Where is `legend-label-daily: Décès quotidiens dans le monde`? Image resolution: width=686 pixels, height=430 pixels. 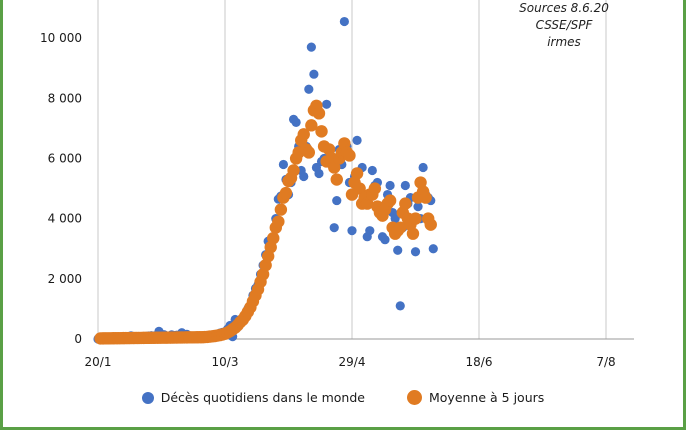 legend-label-daily: Décès quotidiens dans le monde is located at coordinates (262, 397).